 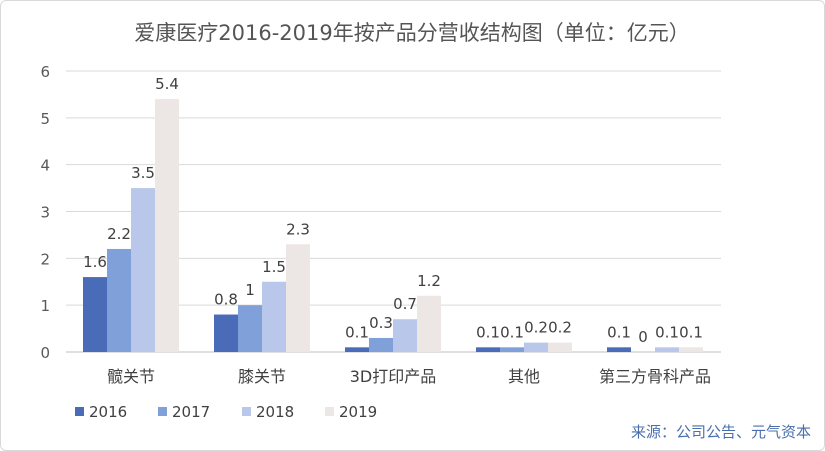 What do you see at coordinates (262, 376) in the screenshot?
I see `x-tick-label: 膝关节` at bounding box center [262, 376].